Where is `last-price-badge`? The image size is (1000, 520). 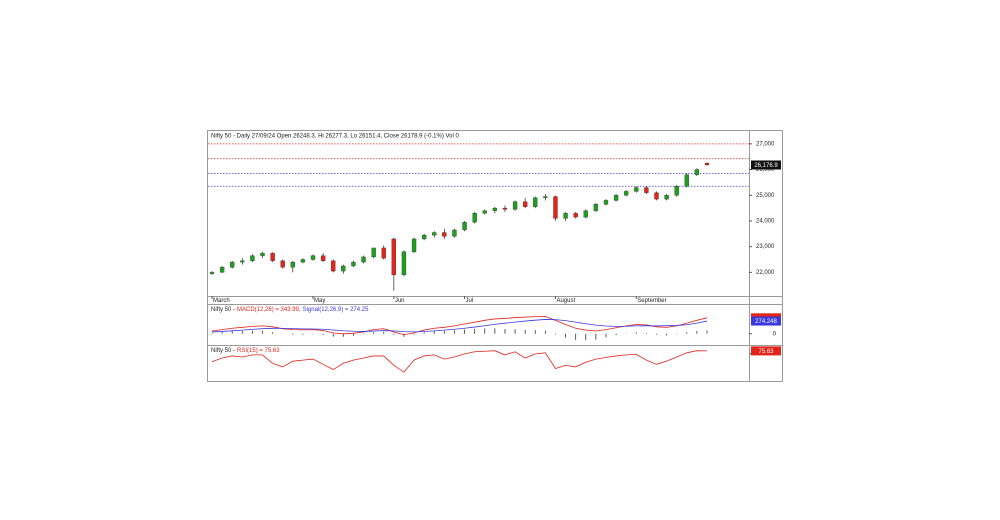
last-price-badge is located at coordinates (766, 165).